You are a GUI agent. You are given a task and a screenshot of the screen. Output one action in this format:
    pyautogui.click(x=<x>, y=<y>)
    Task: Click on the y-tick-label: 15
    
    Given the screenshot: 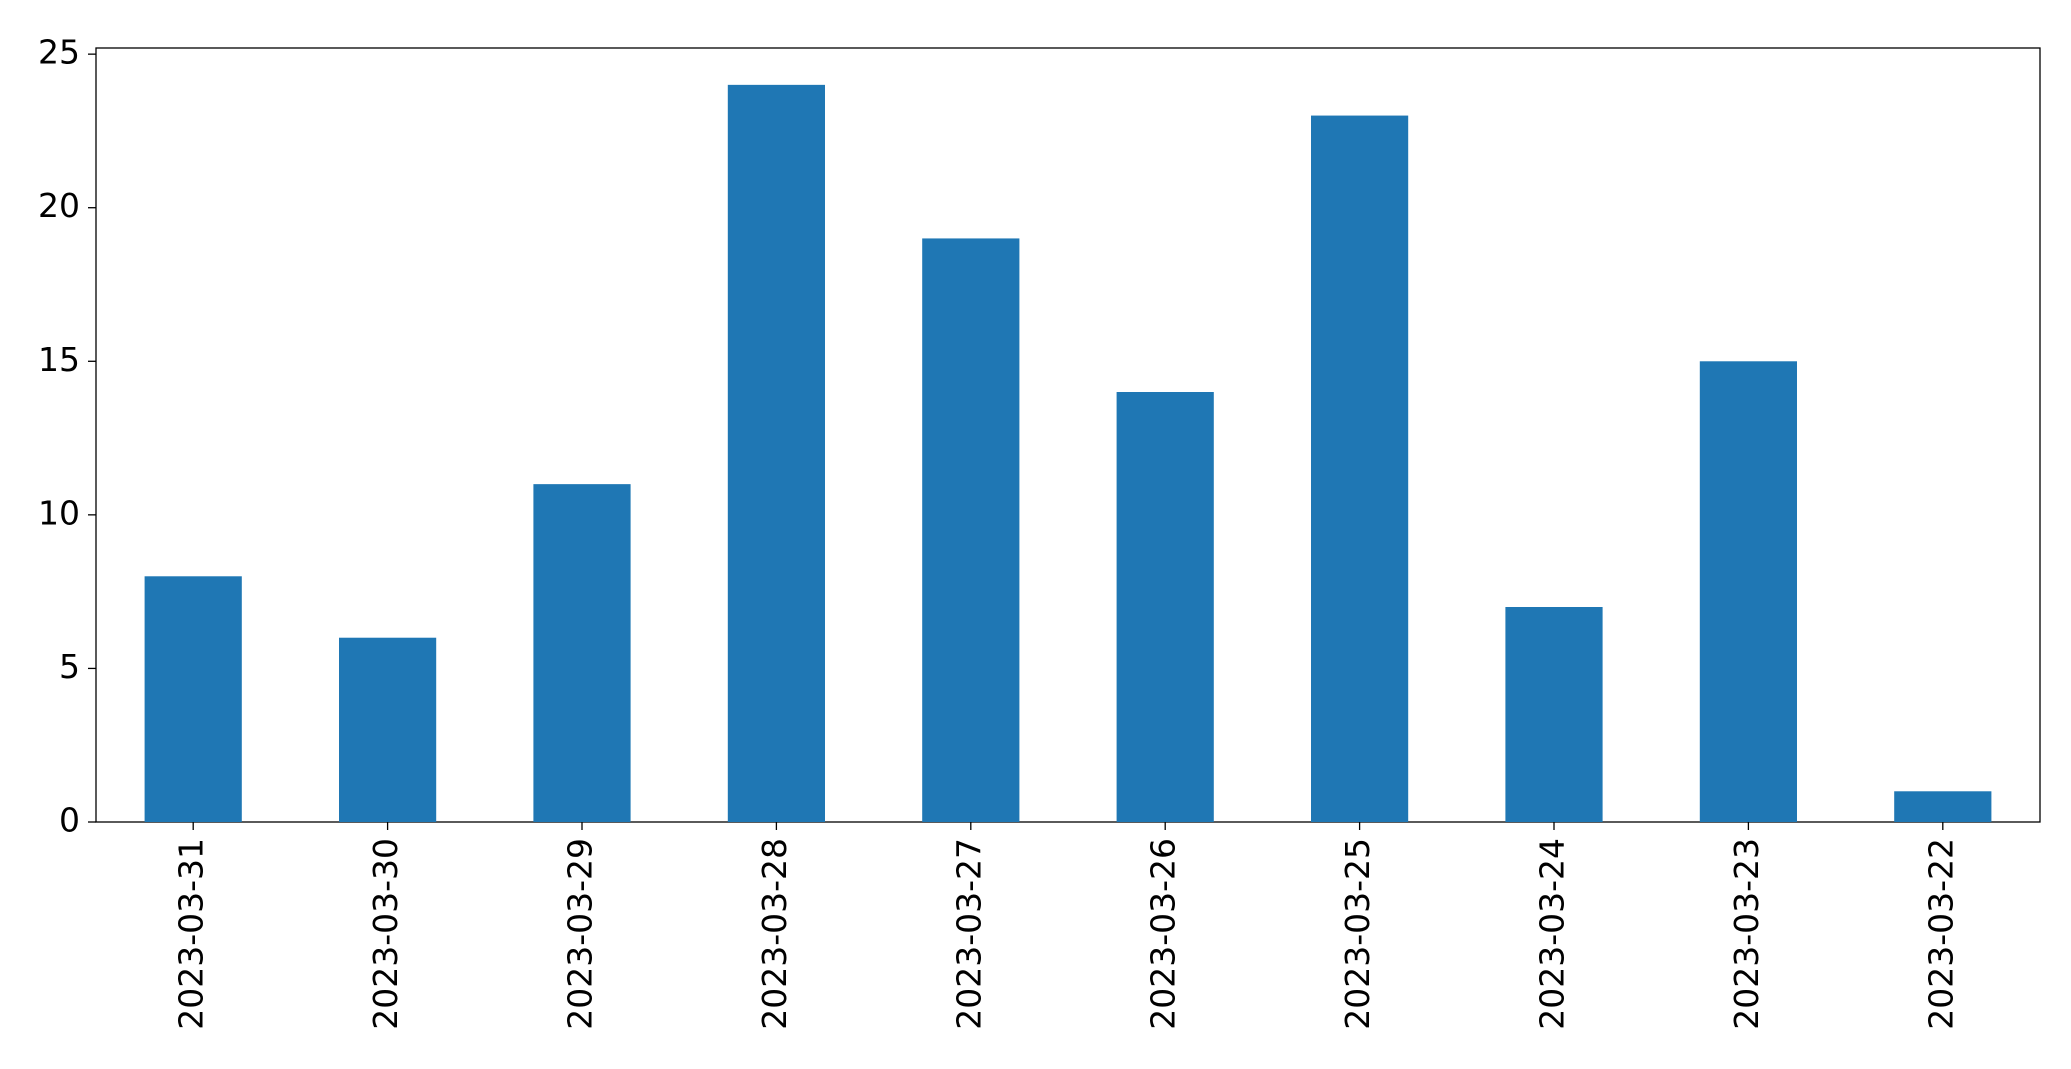 What is the action you would take?
    pyautogui.click(x=59, y=359)
    